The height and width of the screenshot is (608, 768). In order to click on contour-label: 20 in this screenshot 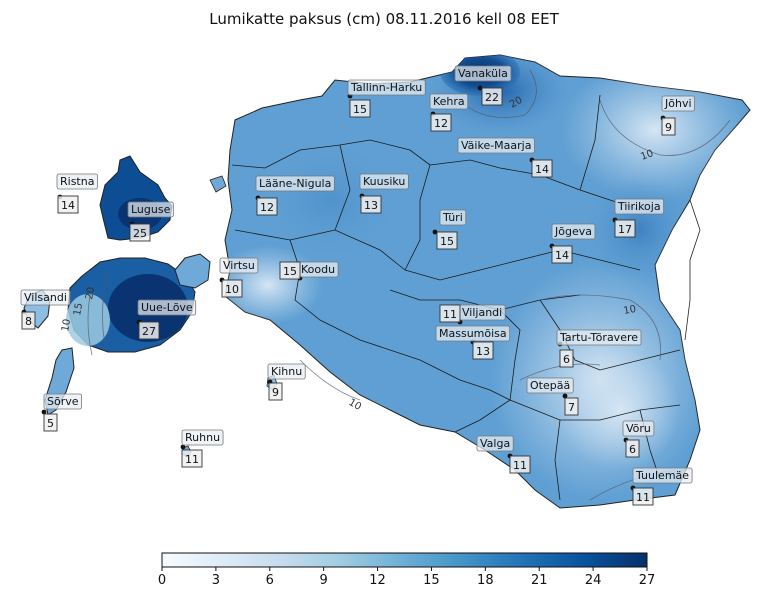, I will do `click(90, 293)`.